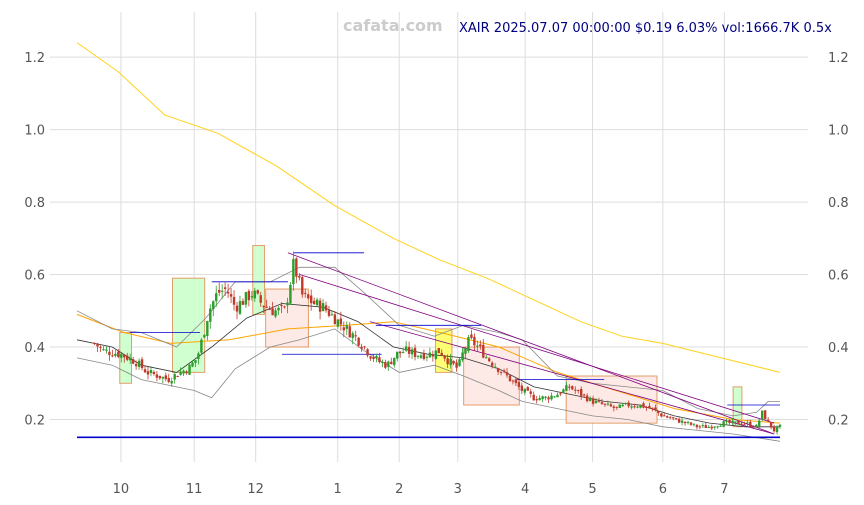 The height and width of the screenshot is (505, 864). Describe the element at coordinates (121, 489) in the screenshot. I see `x-tick-label: 10` at that location.